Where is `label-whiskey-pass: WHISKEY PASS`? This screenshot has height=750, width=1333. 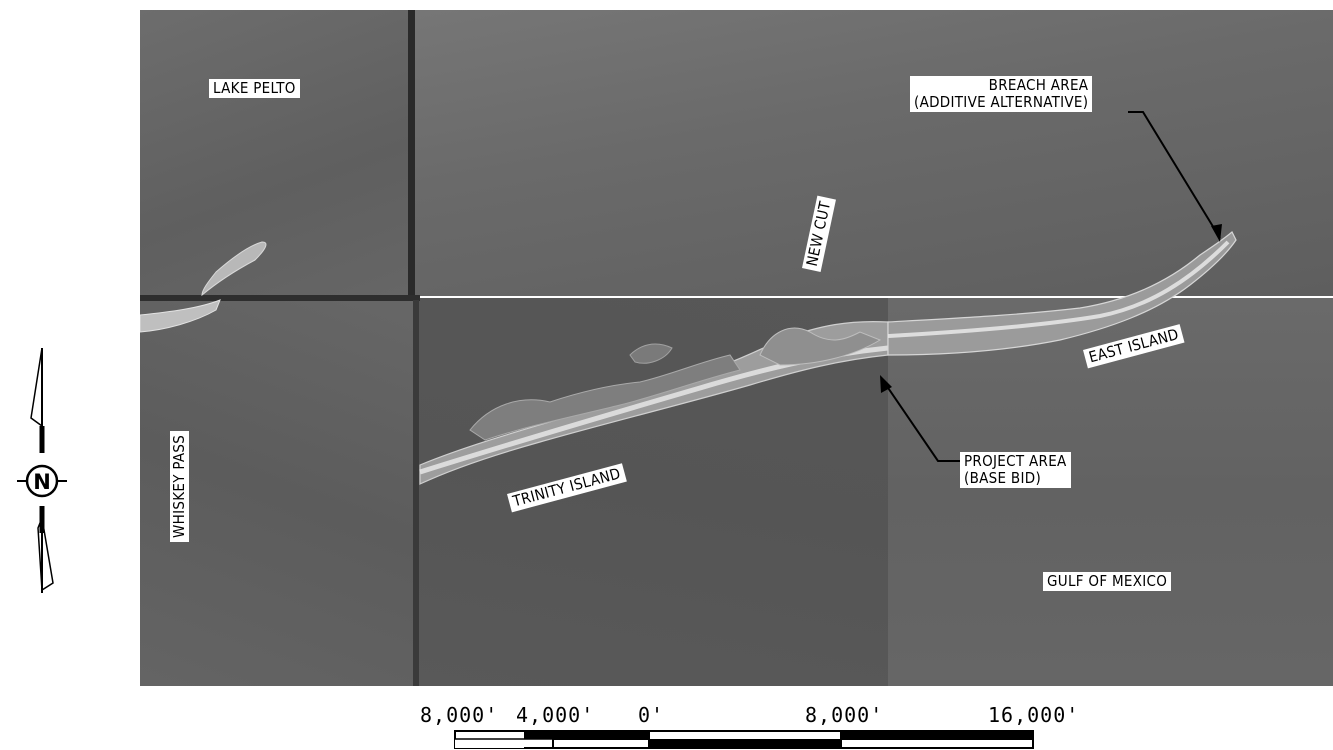
label-whiskey-pass: WHISKEY PASS is located at coordinates (179, 486).